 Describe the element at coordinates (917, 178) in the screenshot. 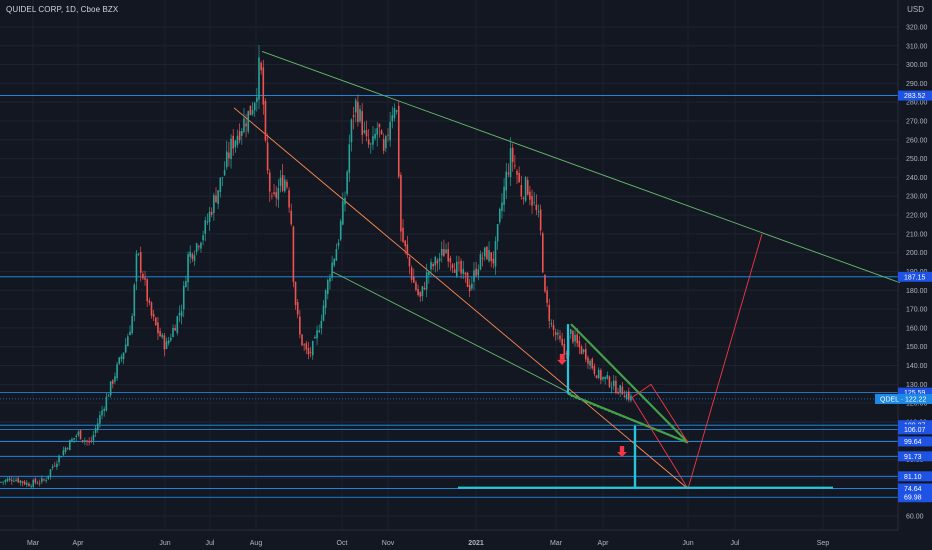

I see `y-tick-label: 240.00` at that location.